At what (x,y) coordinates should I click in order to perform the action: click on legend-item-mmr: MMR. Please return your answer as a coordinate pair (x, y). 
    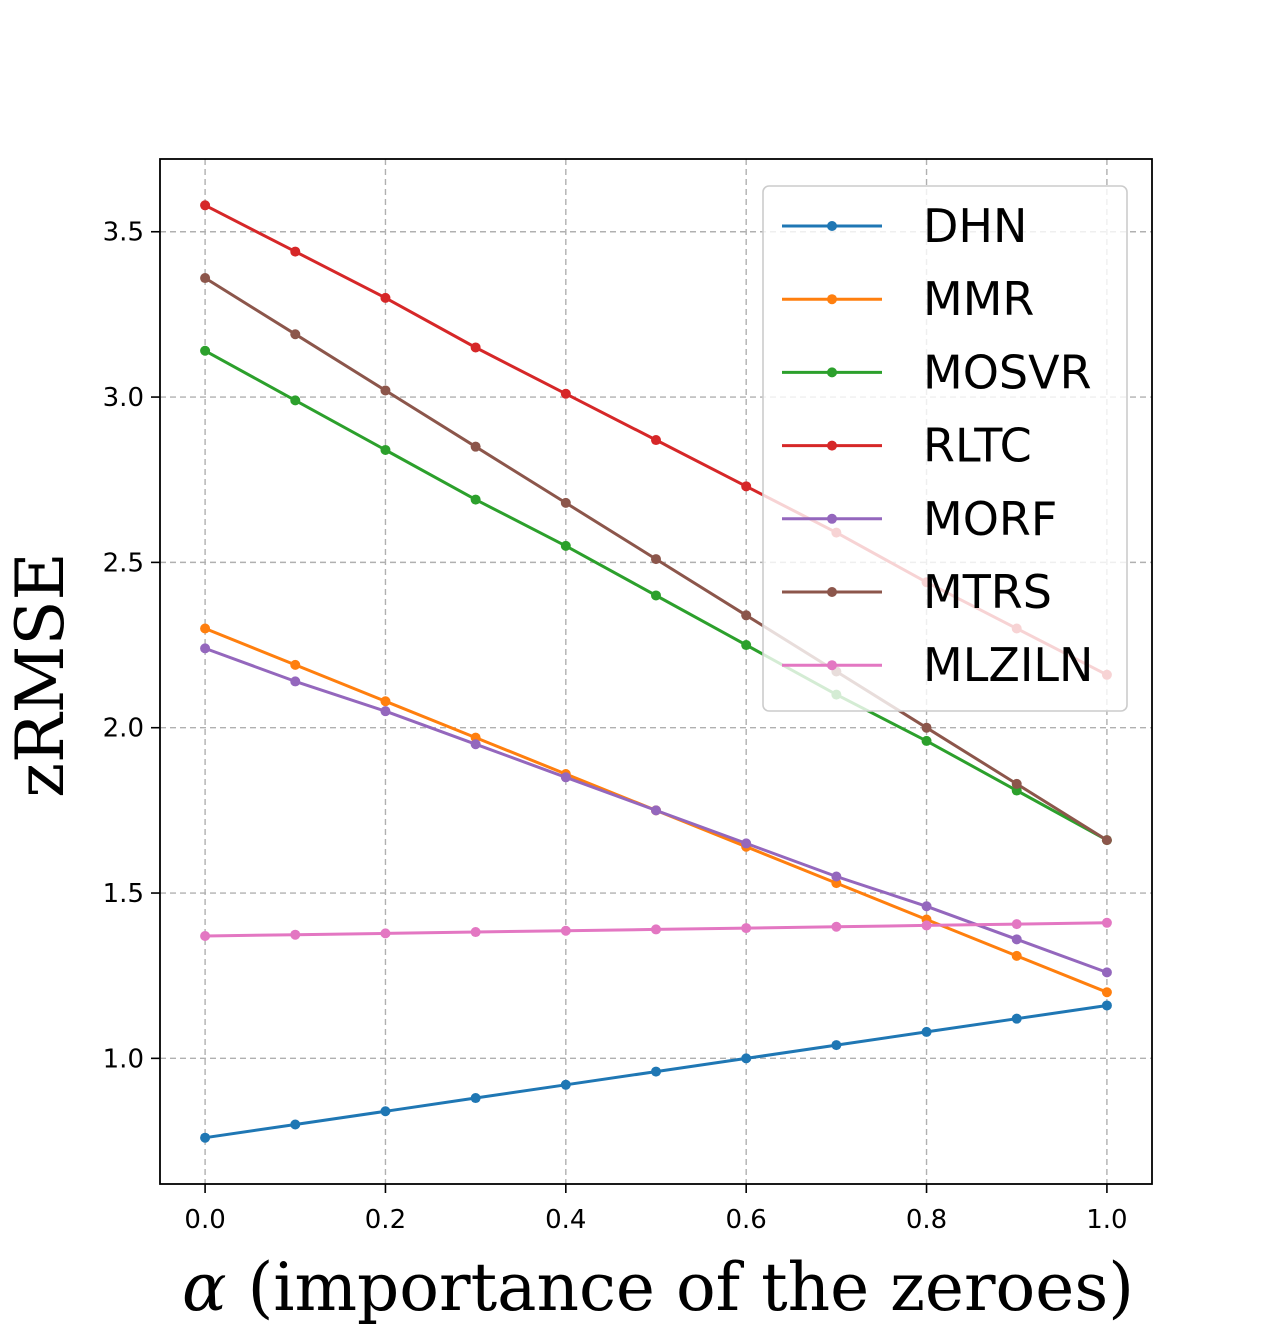
    Looking at the image, I should click on (908, 299).